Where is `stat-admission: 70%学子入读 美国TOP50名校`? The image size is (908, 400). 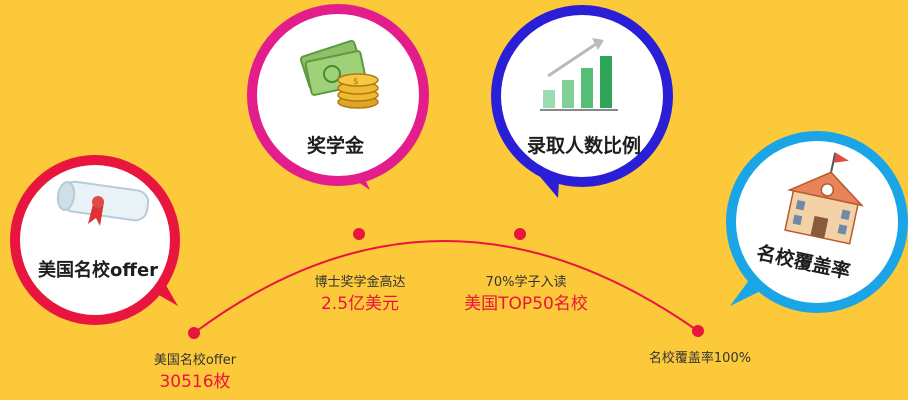
stat-admission: 70%学子入读 美国TOP50名校 is located at coordinates (526, 295).